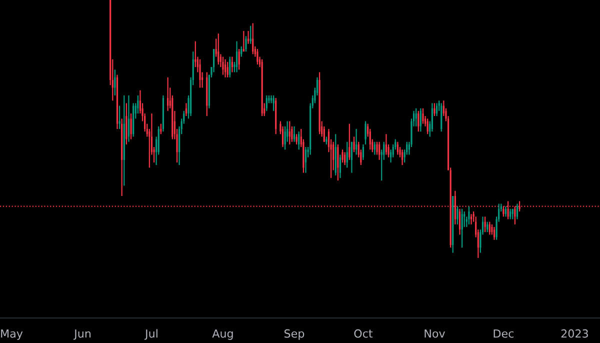  I want to click on x-tick-label: Dec, so click(504, 333).